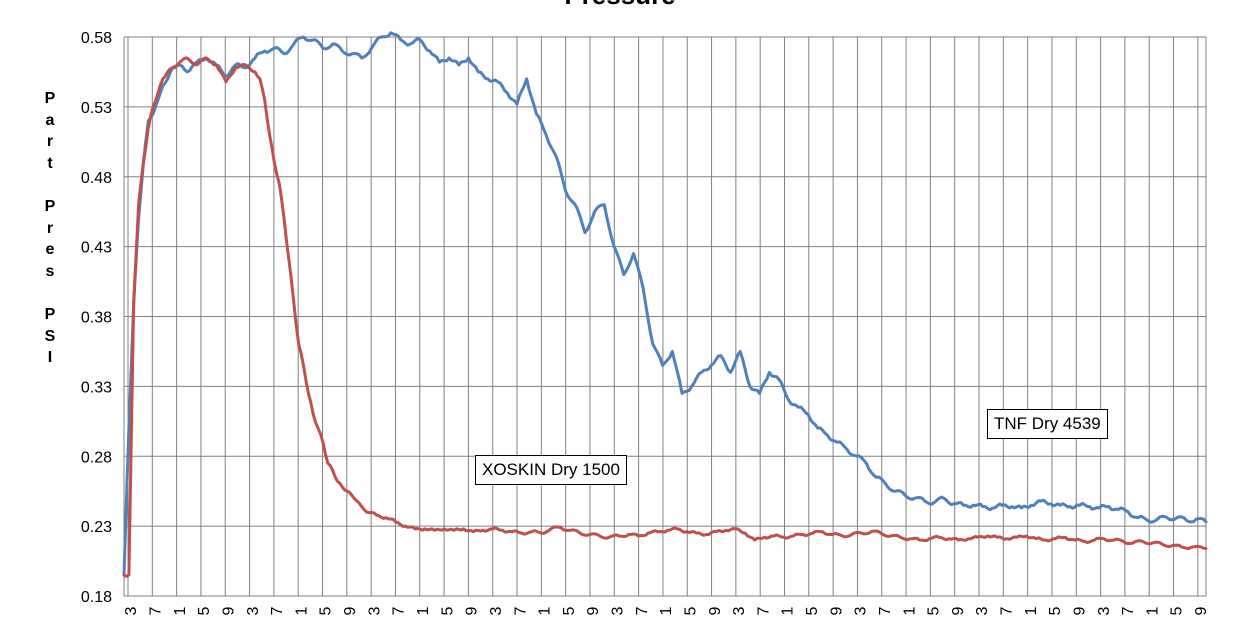  Describe the element at coordinates (96, 178) in the screenshot. I see `y-tick-label: 0.48` at that location.